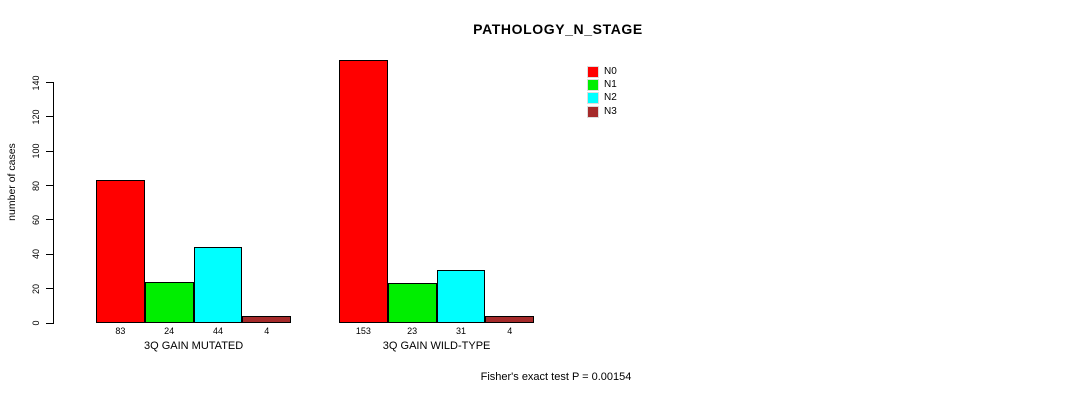 This screenshot has width=1090, height=400. I want to click on x-group-label-3q-gain-mutated: 3Q GAIN MUTATED, so click(193, 346).